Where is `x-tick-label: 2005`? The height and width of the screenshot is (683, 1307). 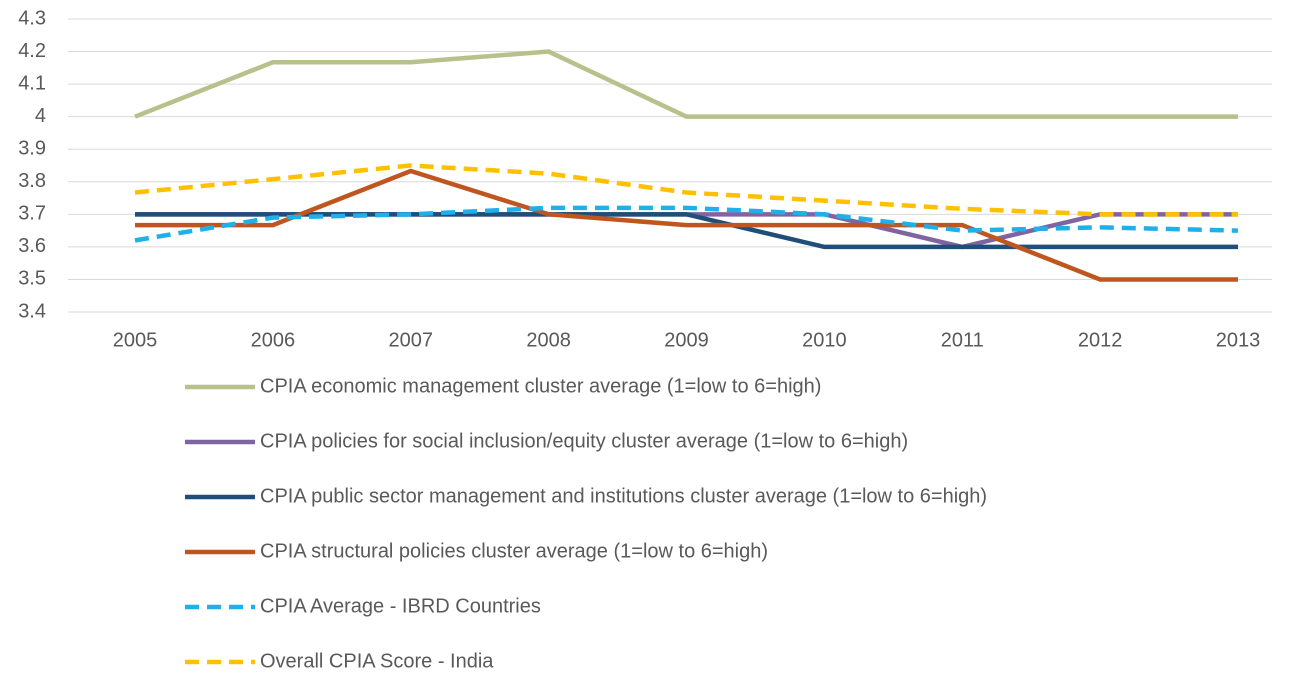
x-tick-label: 2005 is located at coordinates (135, 340).